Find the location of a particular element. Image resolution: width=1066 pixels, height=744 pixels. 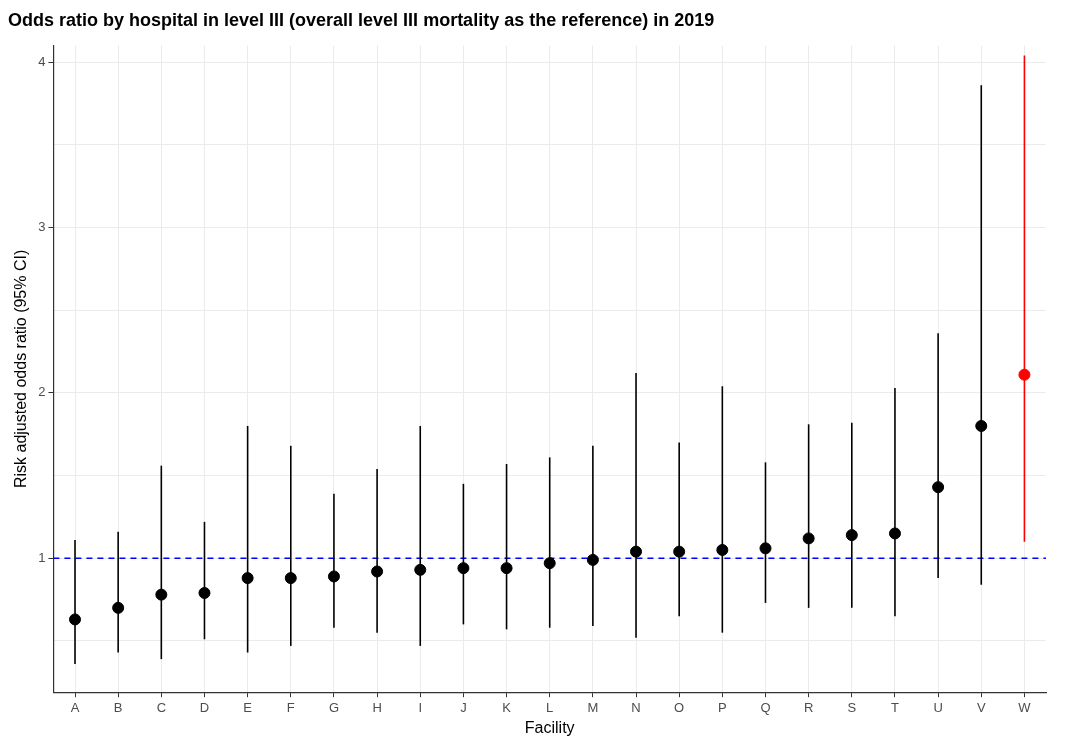

y-tick-label: 1 is located at coordinates (42, 557).